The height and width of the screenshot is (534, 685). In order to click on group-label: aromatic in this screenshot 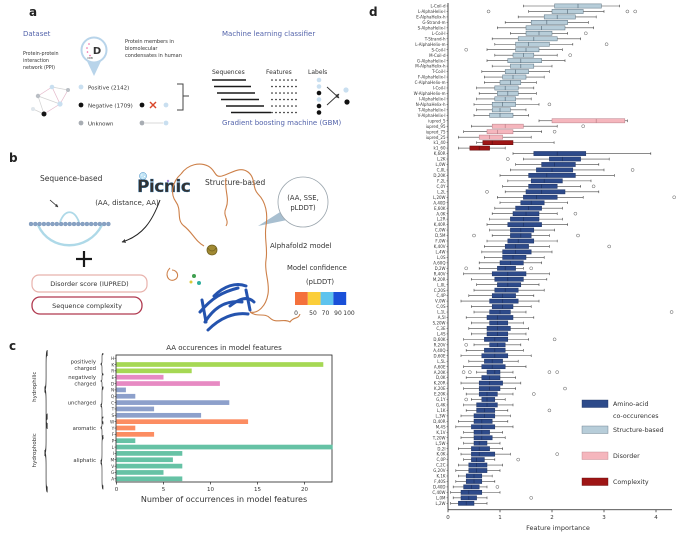, I will do `click(85, 429)`.